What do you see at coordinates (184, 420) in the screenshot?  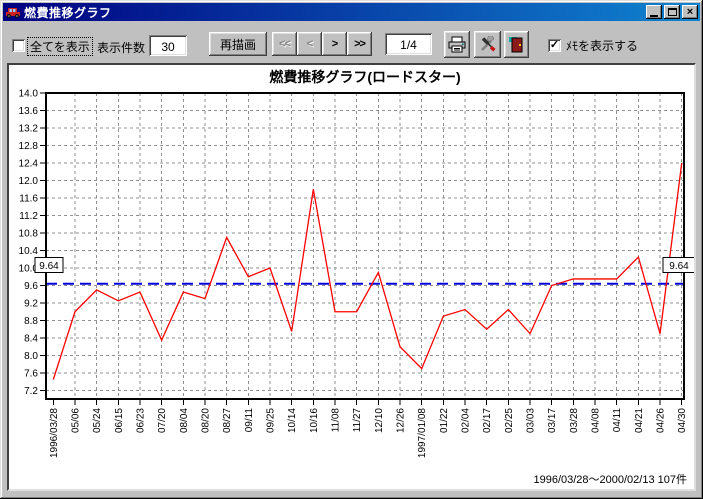 I see `x-tick-label: 08/04` at bounding box center [184, 420].